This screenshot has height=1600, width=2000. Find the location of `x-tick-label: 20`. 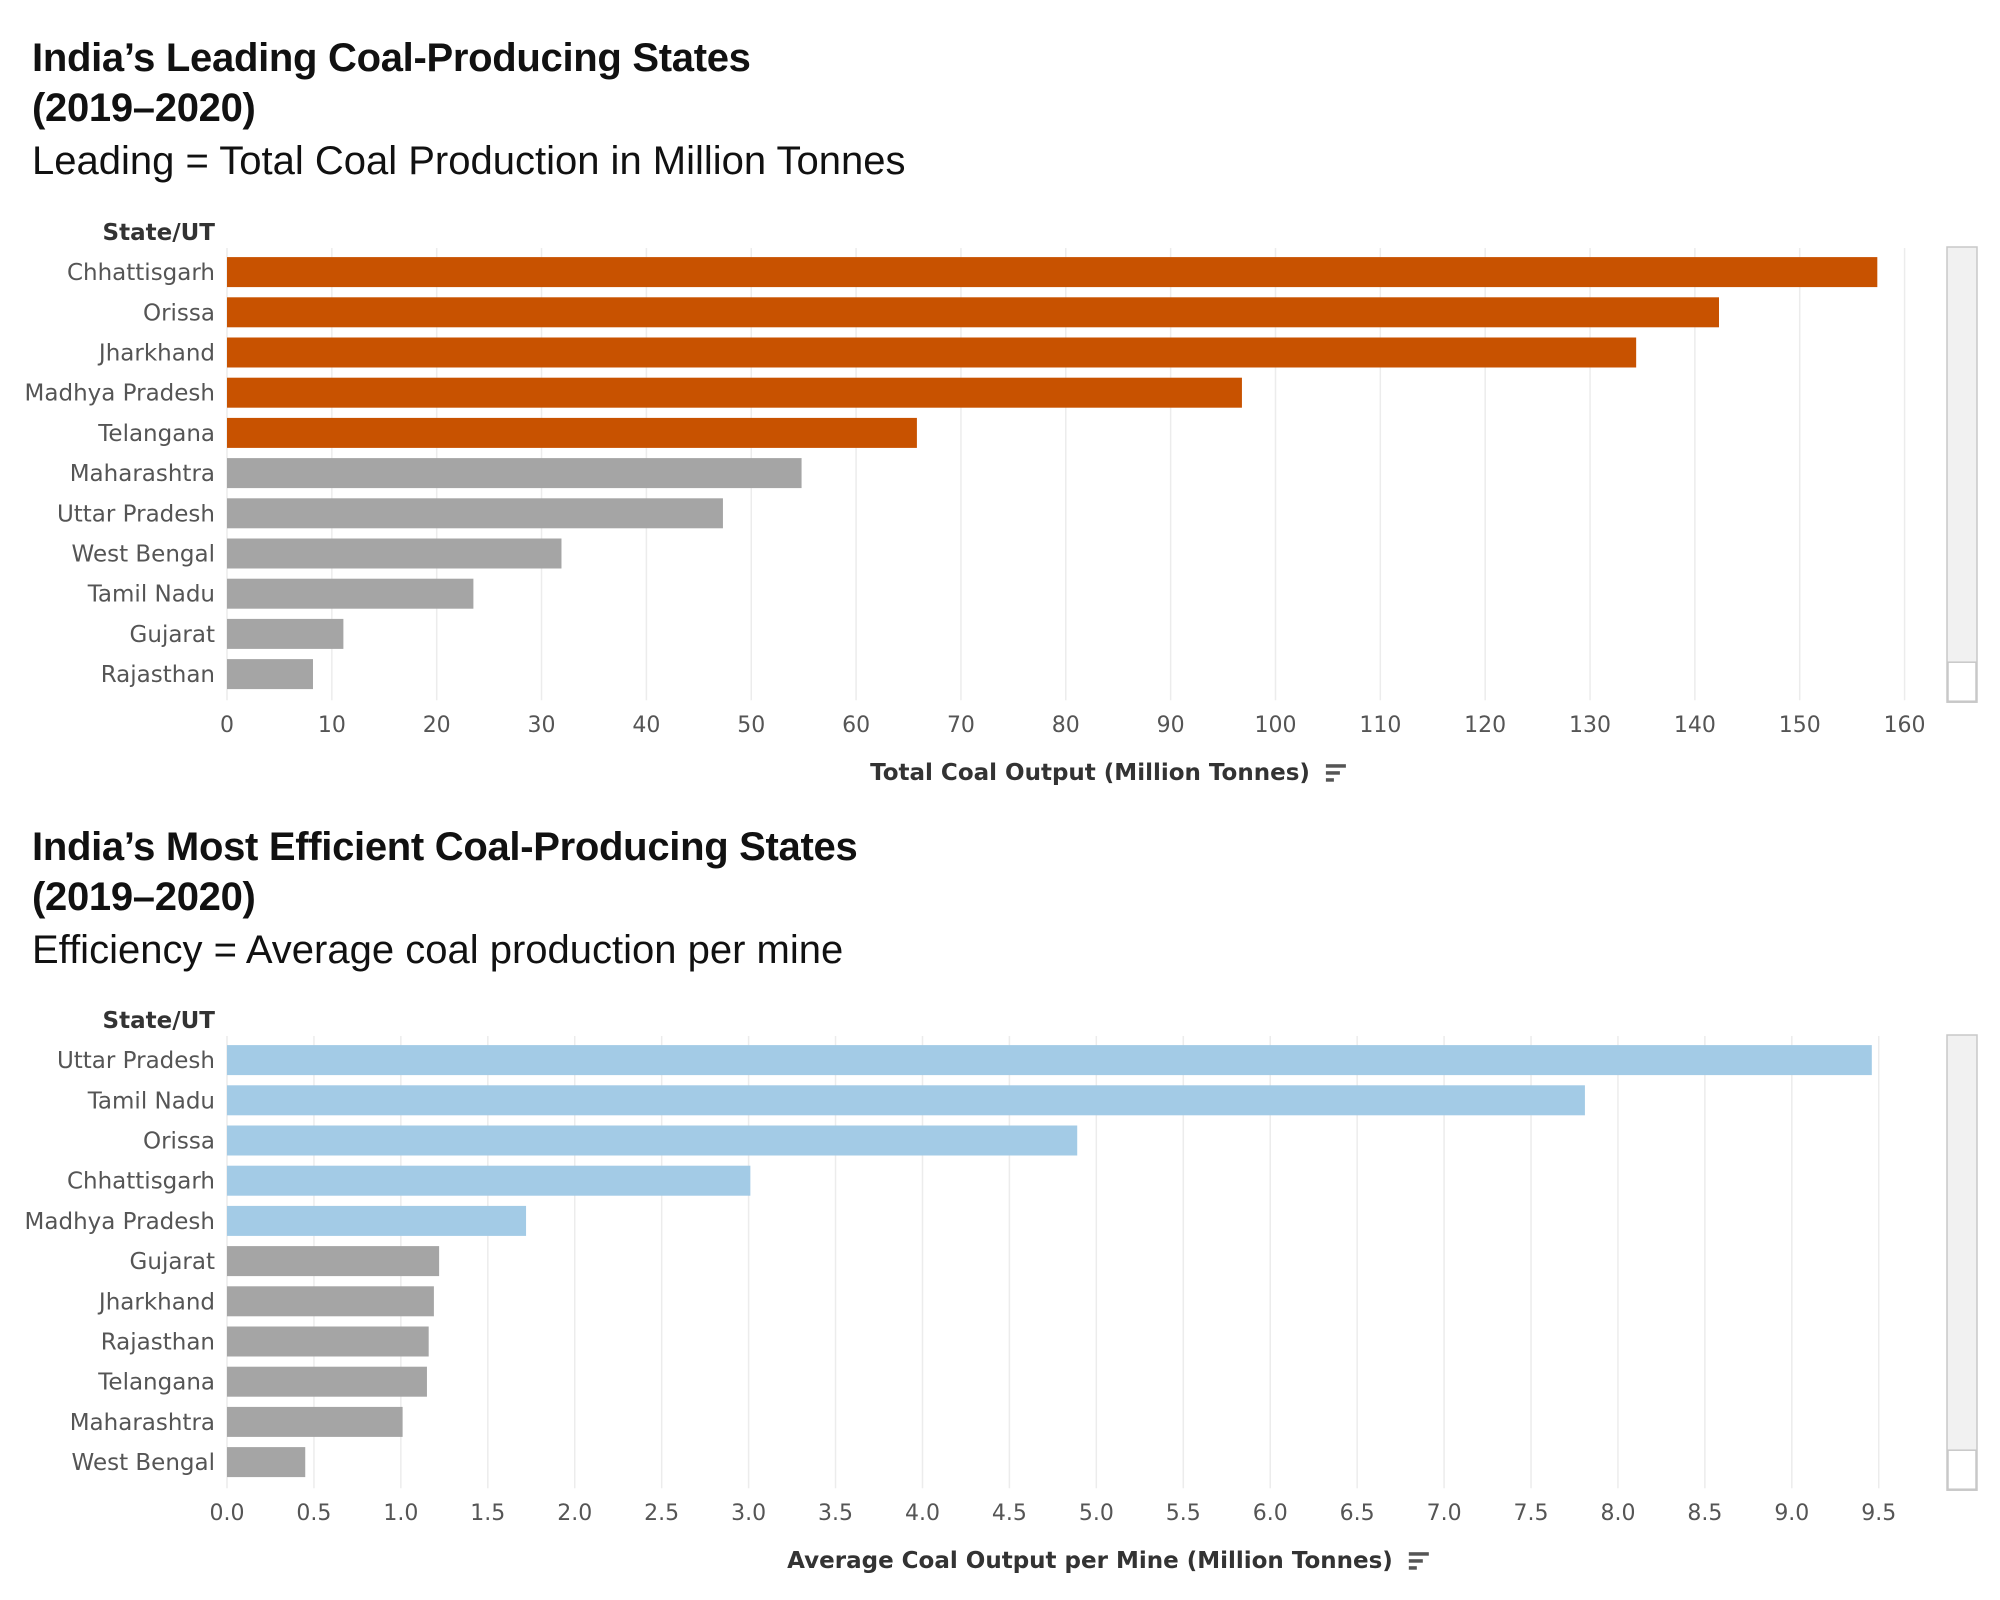

x-tick-label: 20 is located at coordinates (437, 725).